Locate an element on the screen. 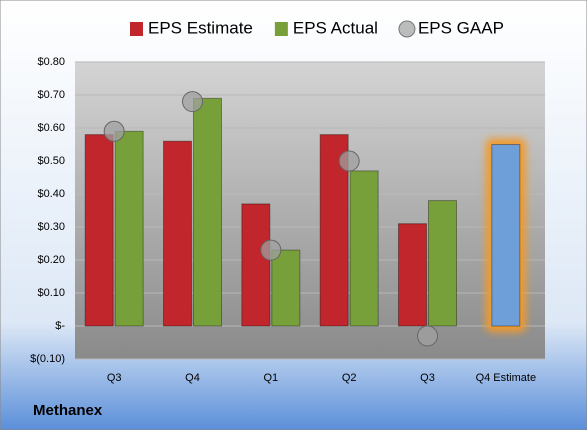 Image resolution: width=587 pixels, height=430 pixels. x-tick-label: Q4 Estimate is located at coordinates (506, 378).